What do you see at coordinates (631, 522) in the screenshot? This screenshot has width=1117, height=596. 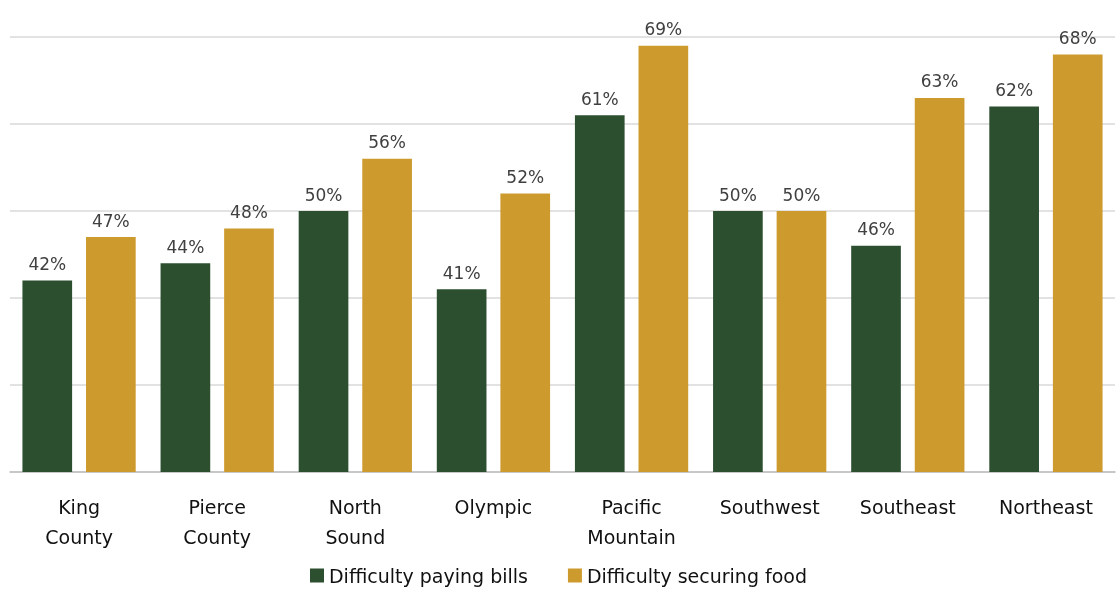 I see `x-tick-label: Pacific Mountain` at bounding box center [631, 522].